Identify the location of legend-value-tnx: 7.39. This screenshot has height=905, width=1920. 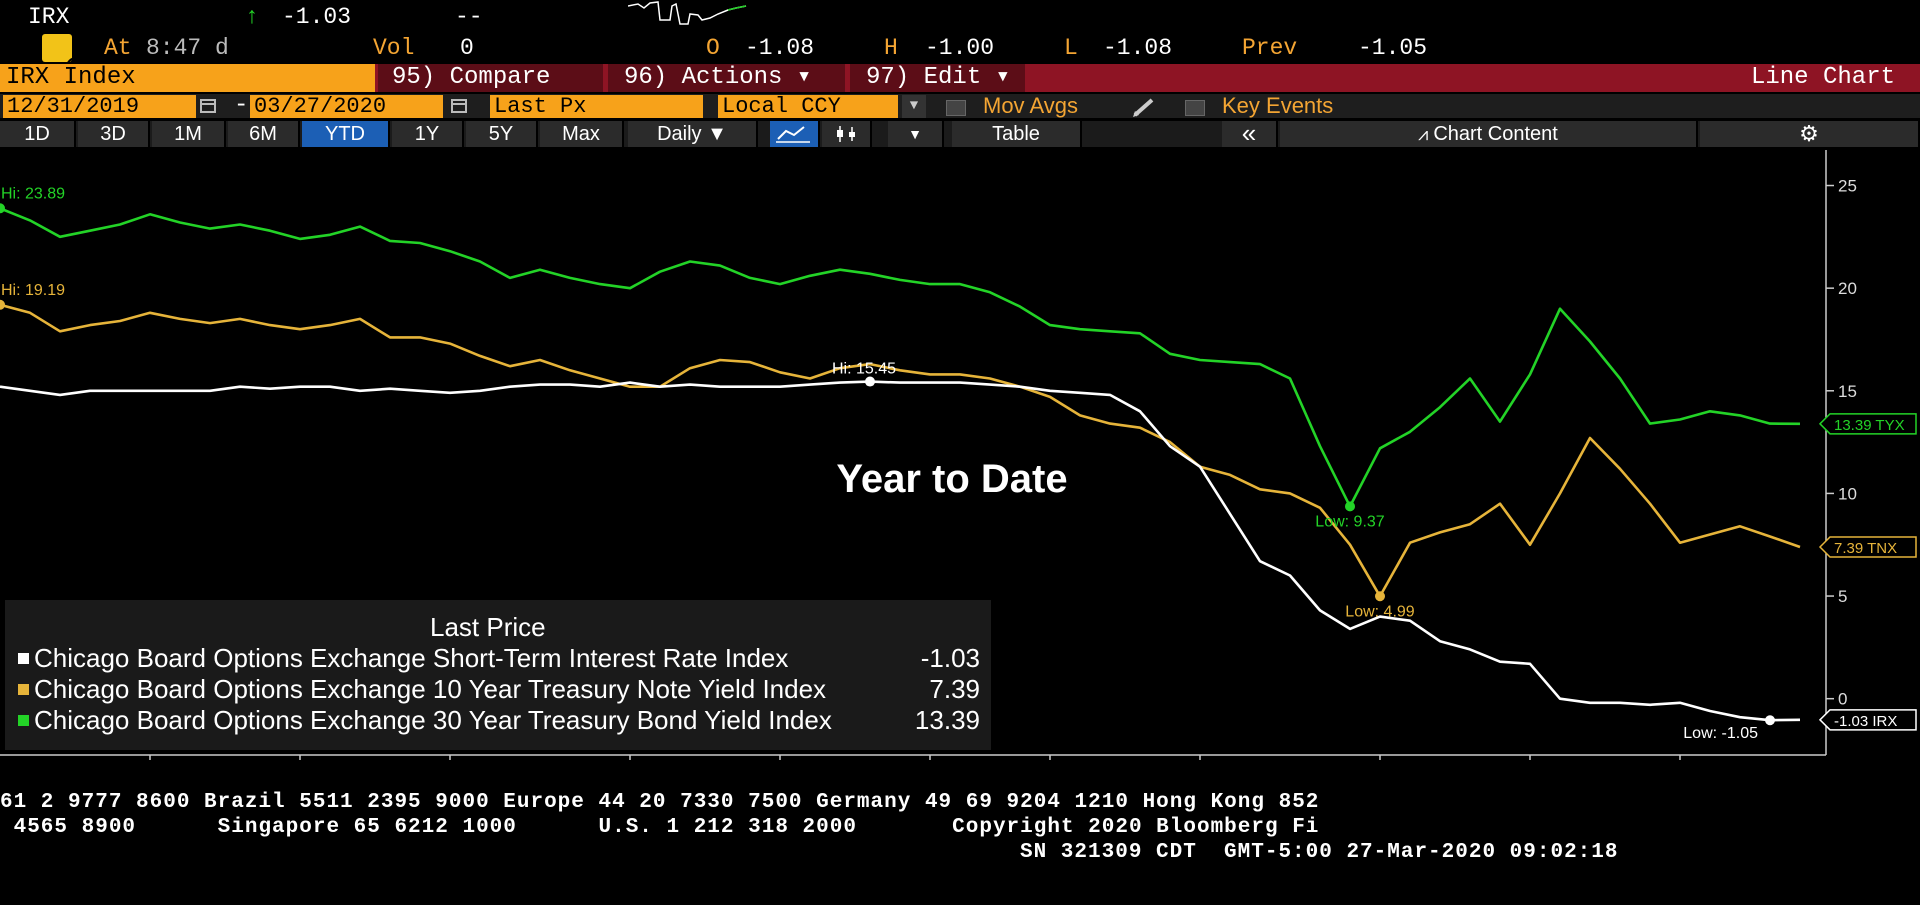
(954, 689).